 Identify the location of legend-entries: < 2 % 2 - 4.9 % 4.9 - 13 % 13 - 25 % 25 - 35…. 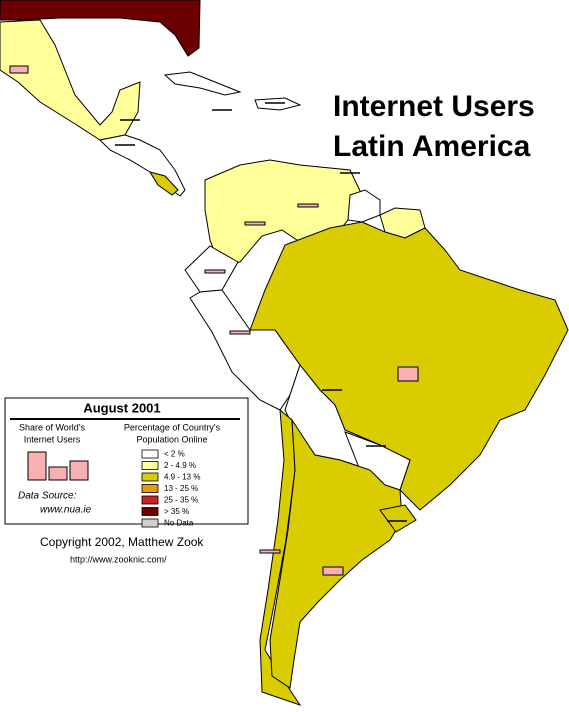
(170, 488).